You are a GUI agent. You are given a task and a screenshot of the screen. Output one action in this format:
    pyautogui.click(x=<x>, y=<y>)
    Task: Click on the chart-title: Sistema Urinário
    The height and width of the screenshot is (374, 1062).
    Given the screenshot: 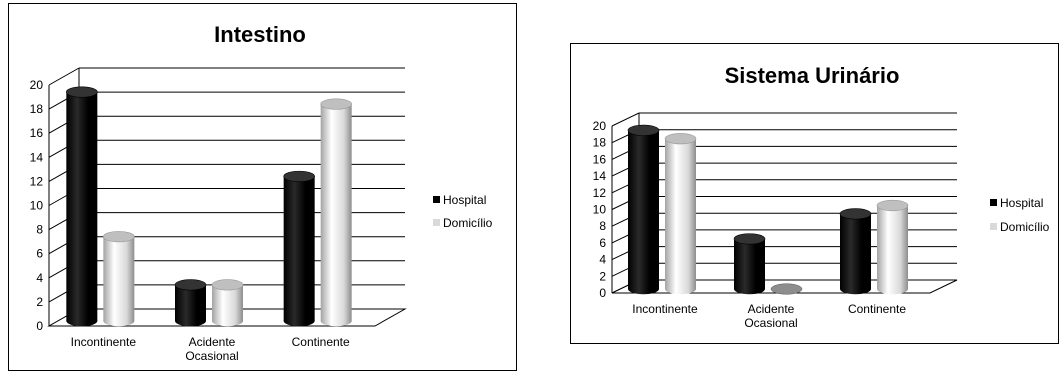 What is the action you would take?
    pyautogui.click(x=812, y=75)
    